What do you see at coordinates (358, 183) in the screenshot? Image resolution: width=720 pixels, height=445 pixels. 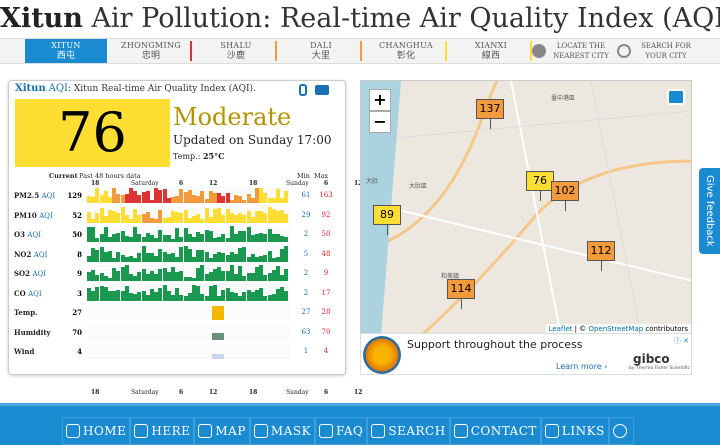 I see `time-axis-label: 12` at bounding box center [358, 183].